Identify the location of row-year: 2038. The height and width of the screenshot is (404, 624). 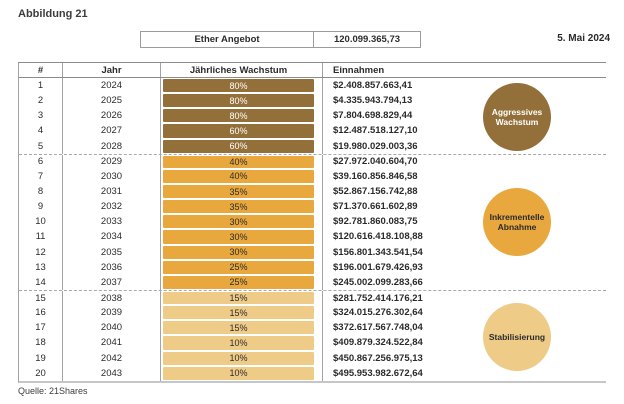
(112, 298).